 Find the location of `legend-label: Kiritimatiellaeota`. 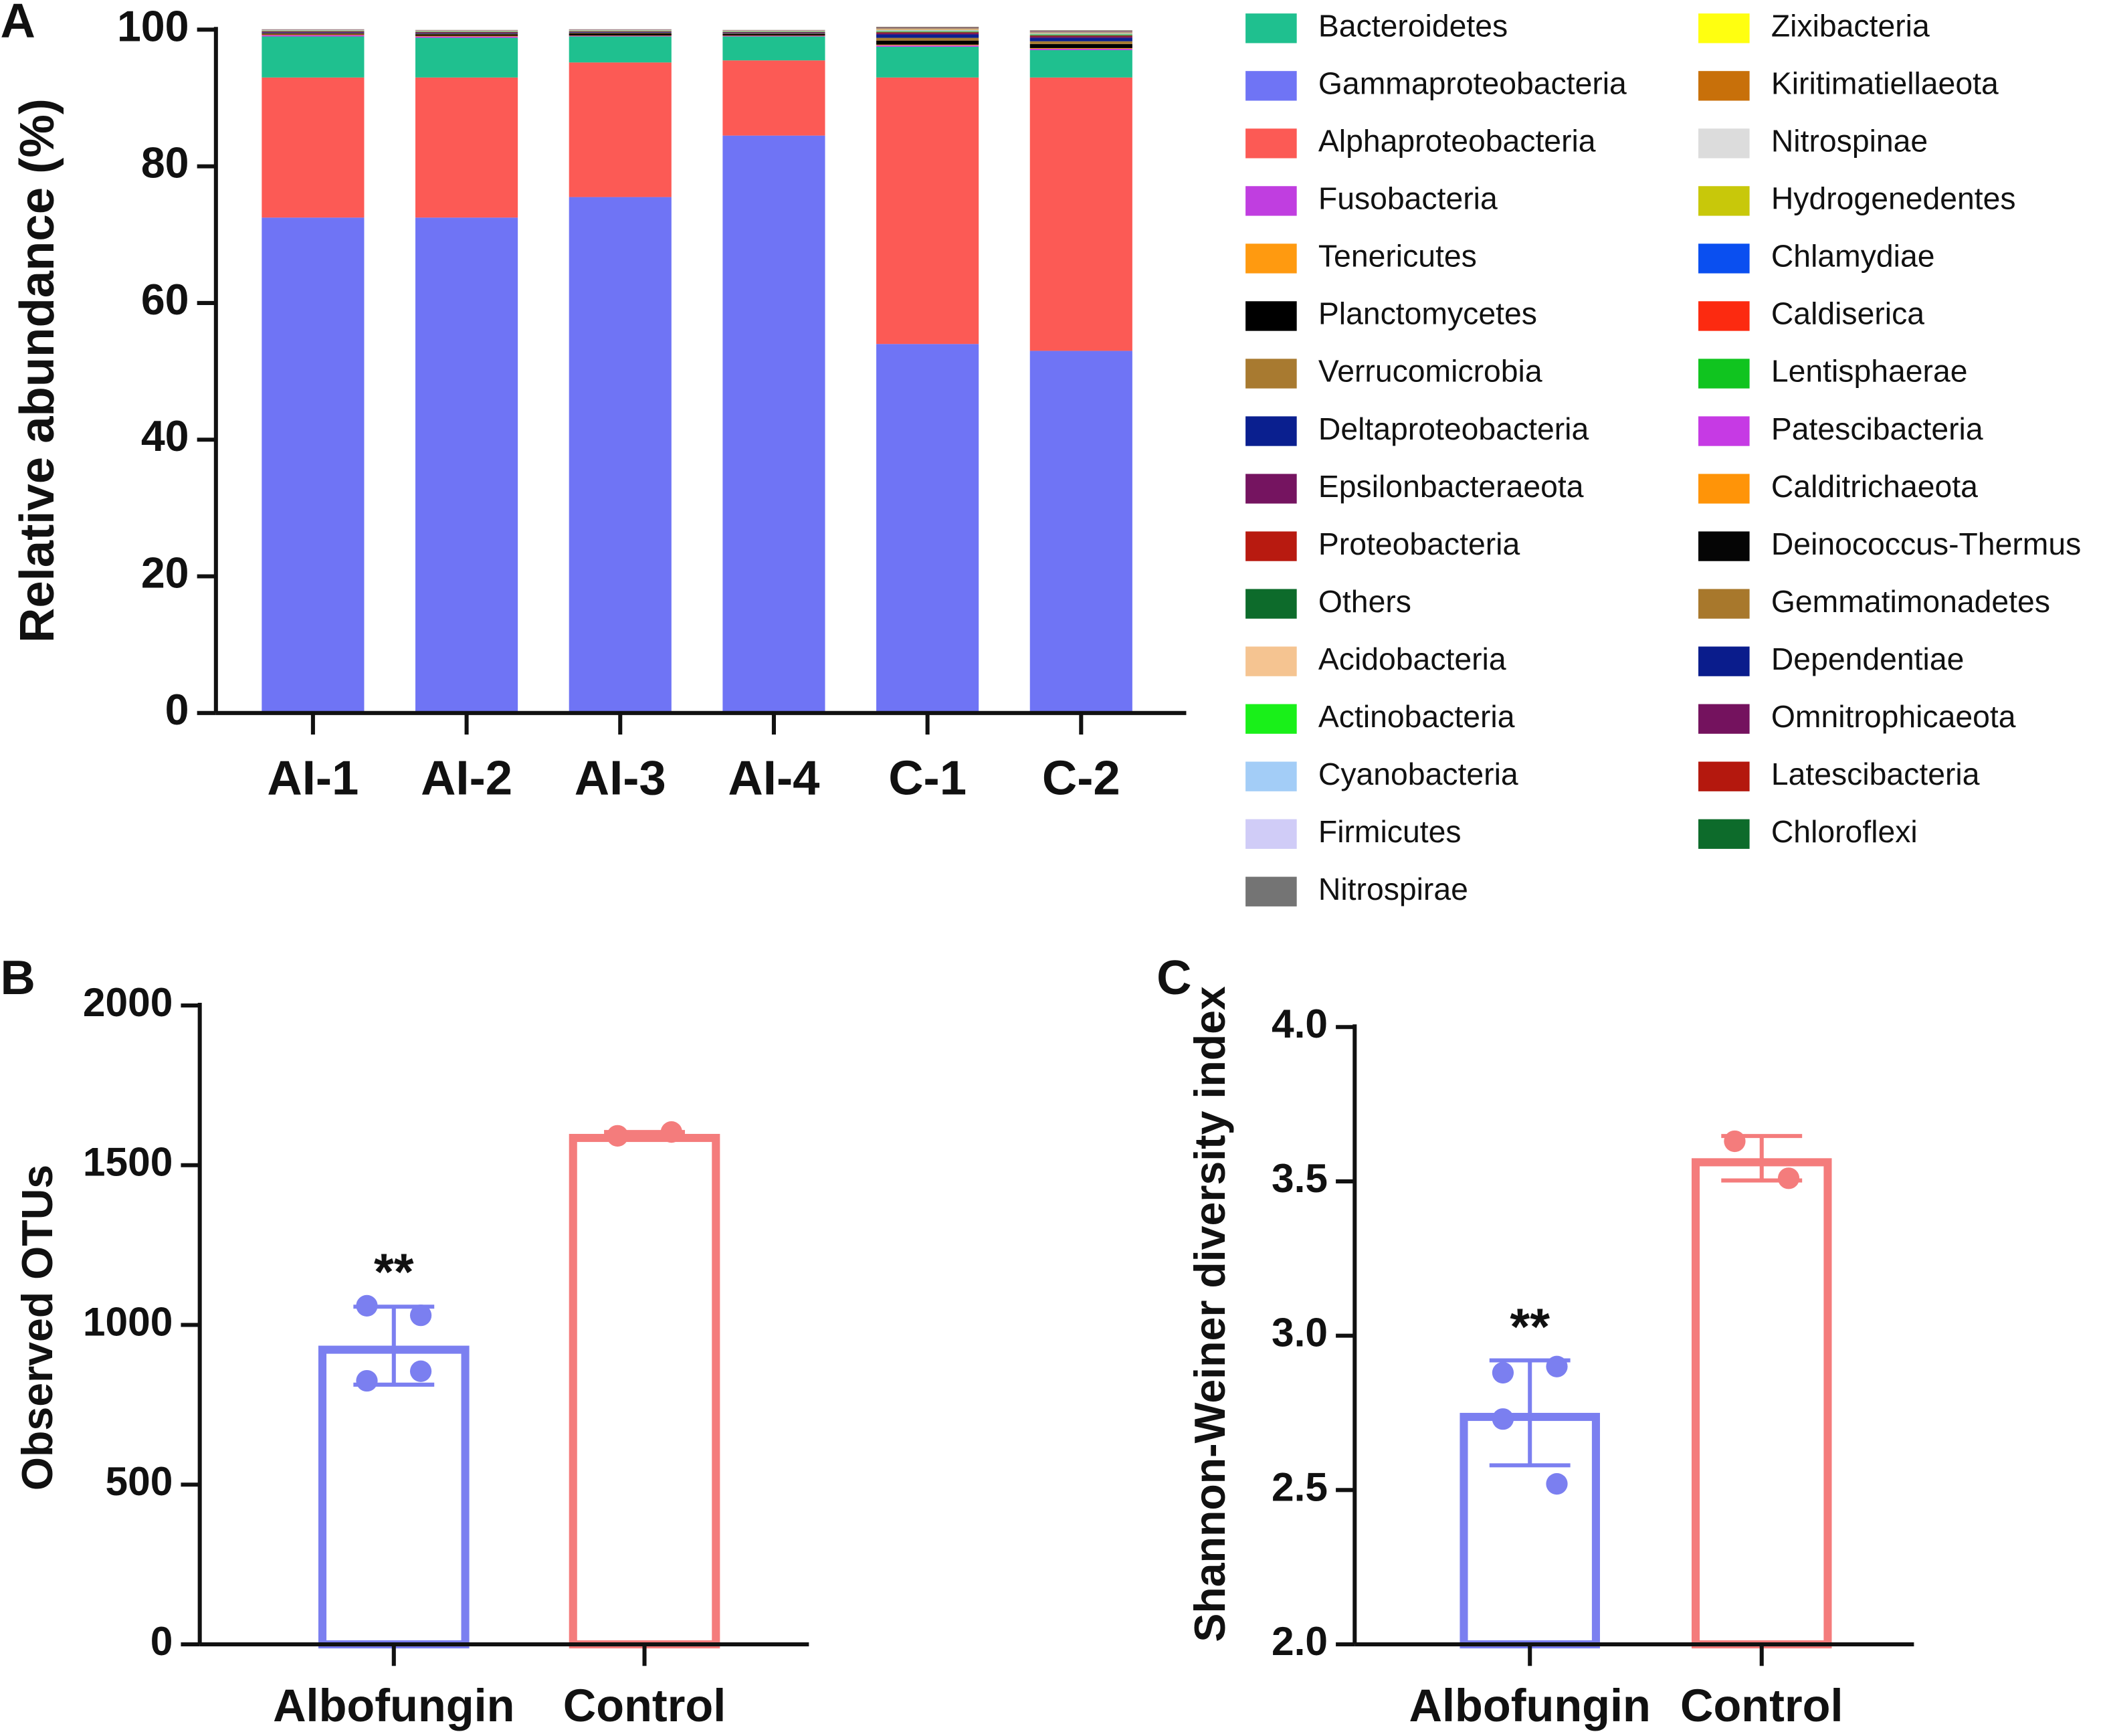

legend-label: Kiritimatiellaeota is located at coordinates (1885, 83).